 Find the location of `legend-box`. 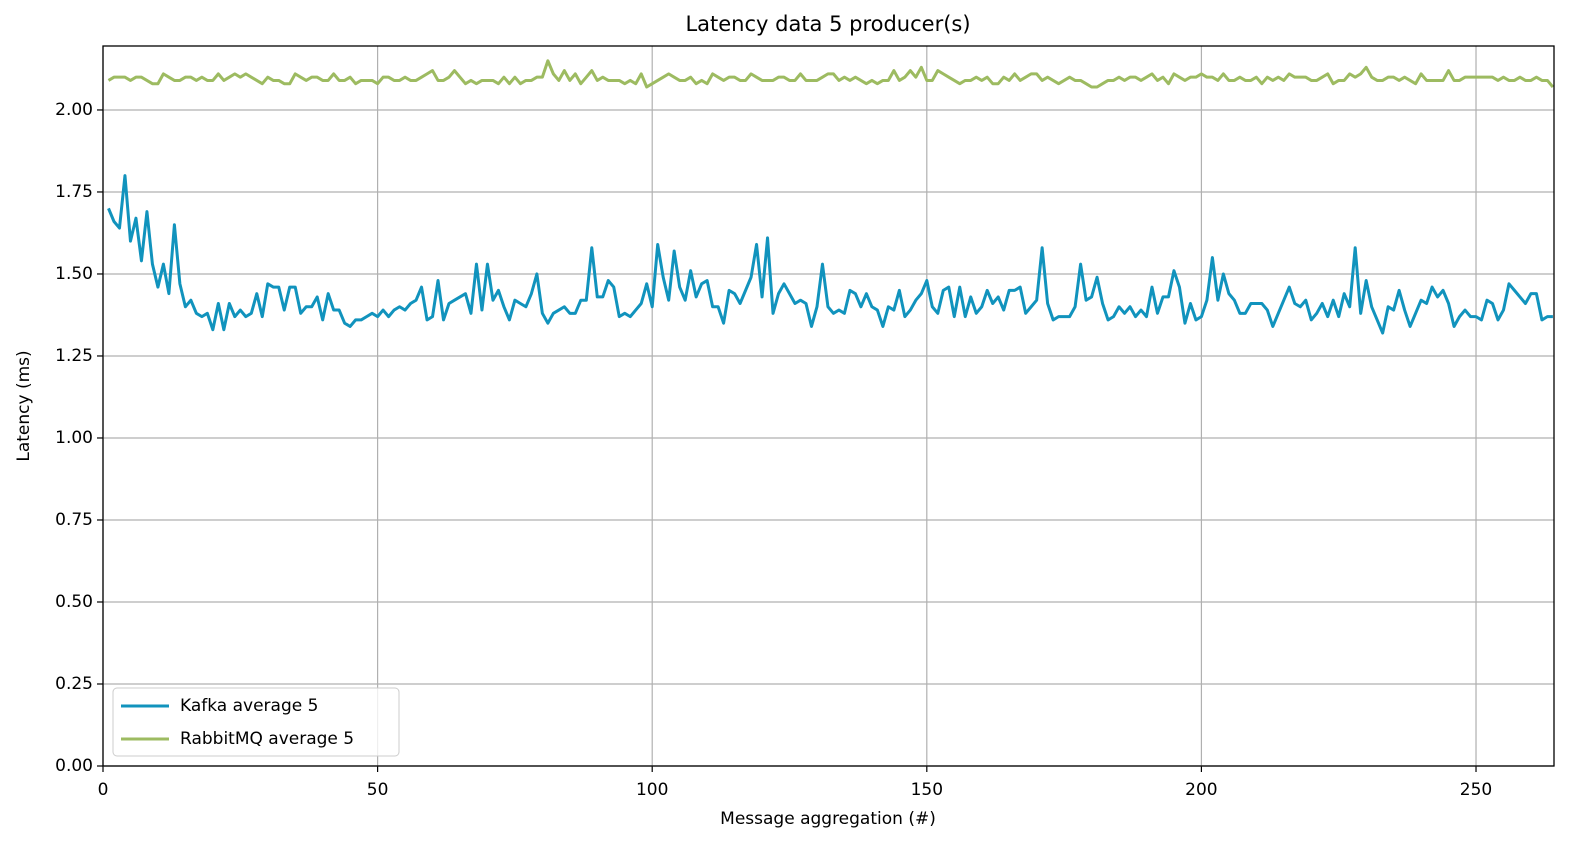

legend-box is located at coordinates (256, 722).